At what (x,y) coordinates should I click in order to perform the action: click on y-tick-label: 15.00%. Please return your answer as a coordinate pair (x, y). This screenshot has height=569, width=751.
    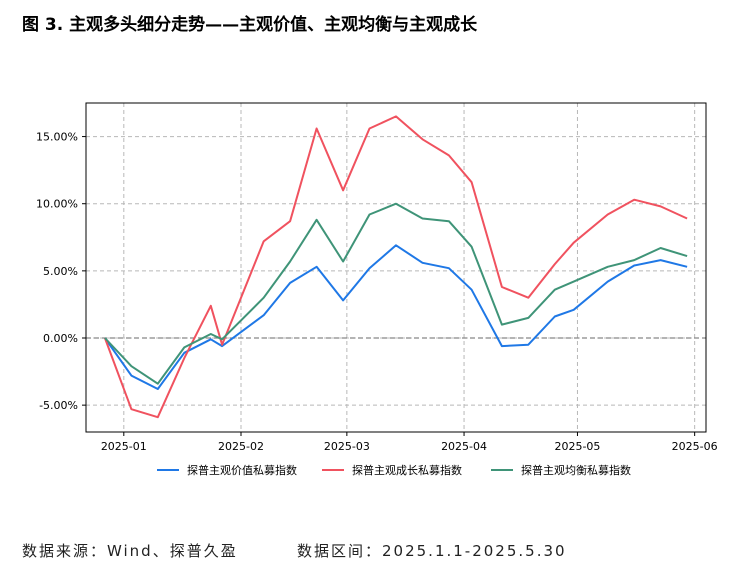
    Looking at the image, I should click on (57, 137).